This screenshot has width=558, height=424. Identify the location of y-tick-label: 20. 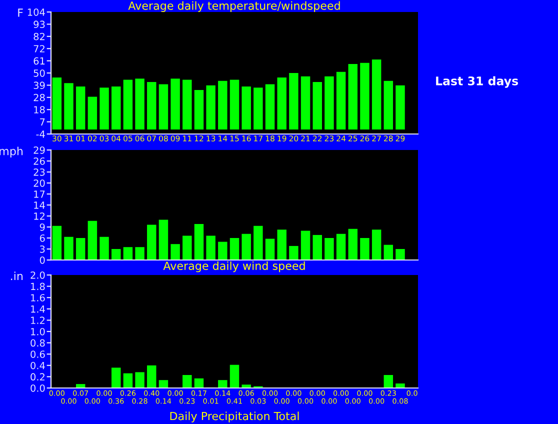
(39, 183).